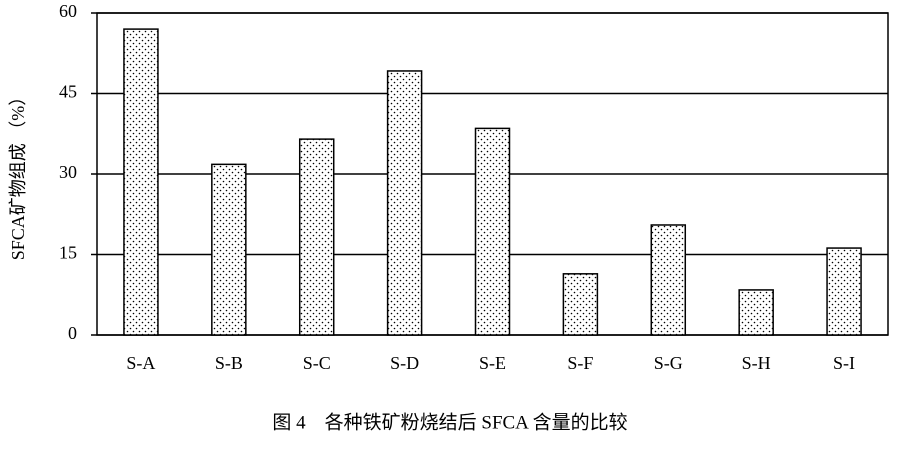 This screenshot has width=900, height=449. What do you see at coordinates (449, 422) in the screenshot?
I see `caption: 图 4 各种铁矿粉烧结后 SFCA 含量的比较` at bounding box center [449, 422].